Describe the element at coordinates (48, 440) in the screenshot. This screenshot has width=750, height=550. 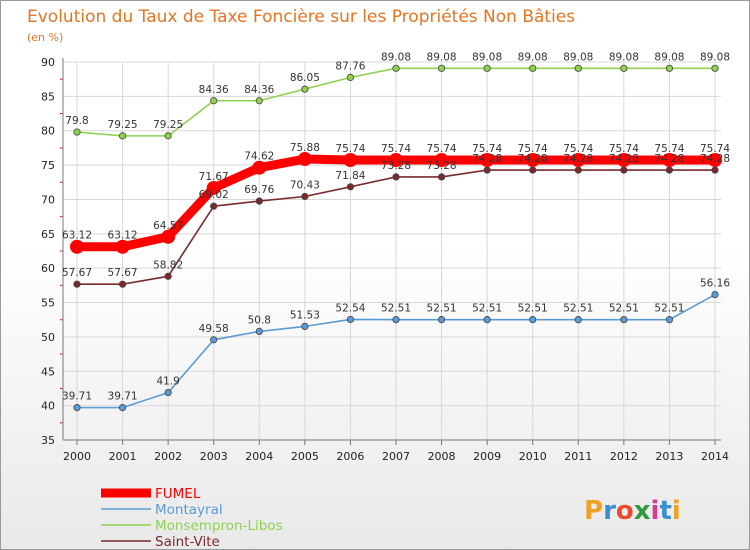
I see `y-tick-label: 35` at that location.